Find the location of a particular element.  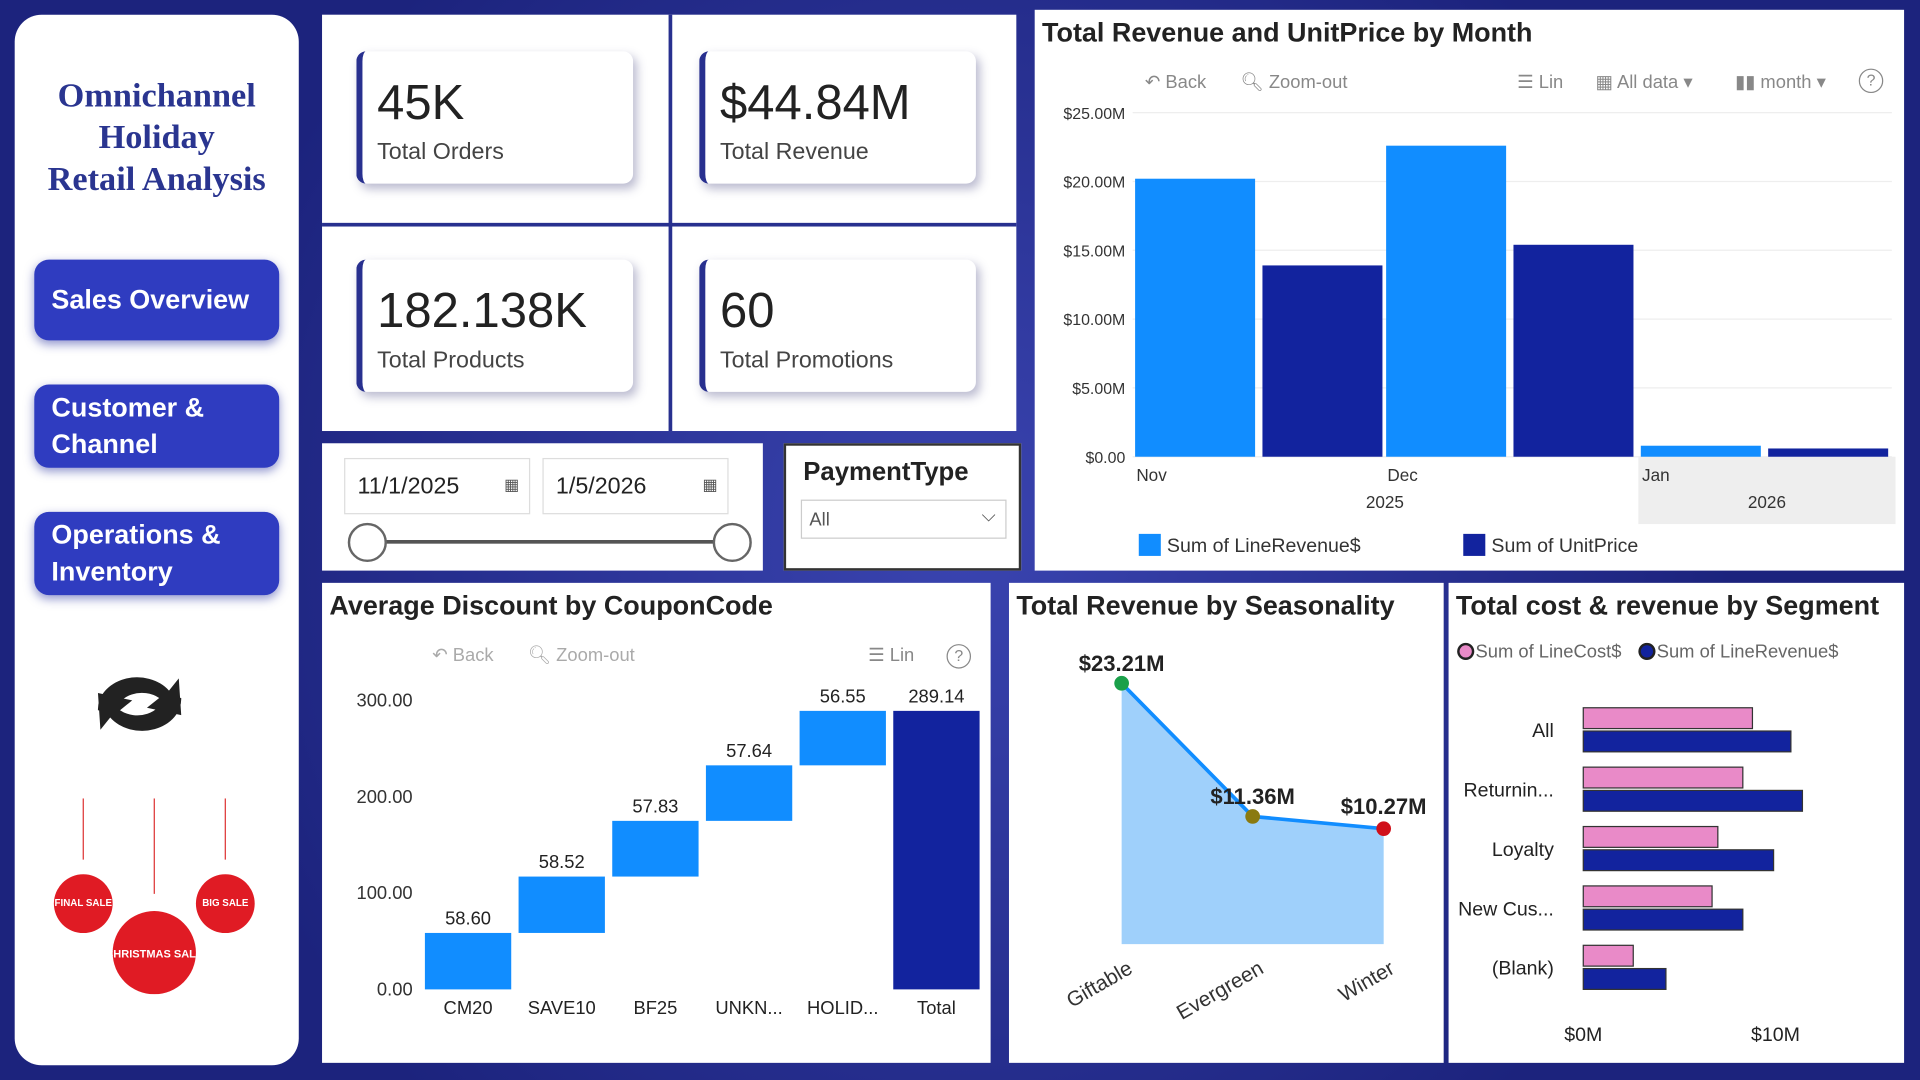

year-label: 2025 is located at coordinates (1385, 502).